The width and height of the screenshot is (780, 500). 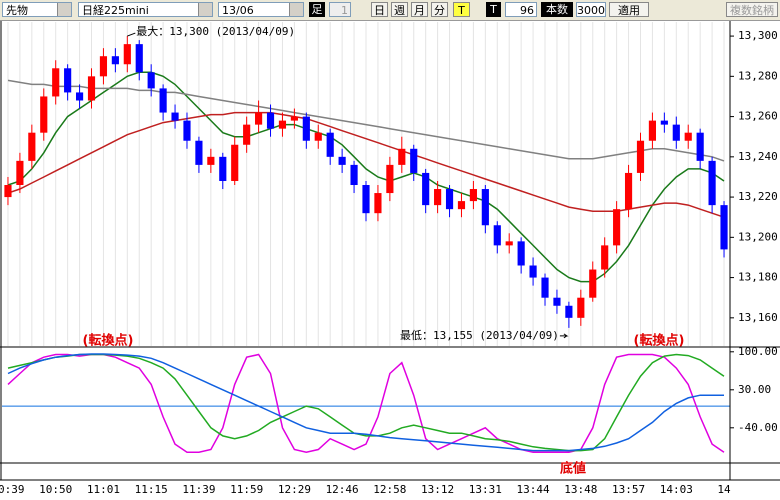 What do you see at coordinates (342, 489) in the screenshot?
I see `x-tick-label: 12:46` at bounding box center [342, 489].